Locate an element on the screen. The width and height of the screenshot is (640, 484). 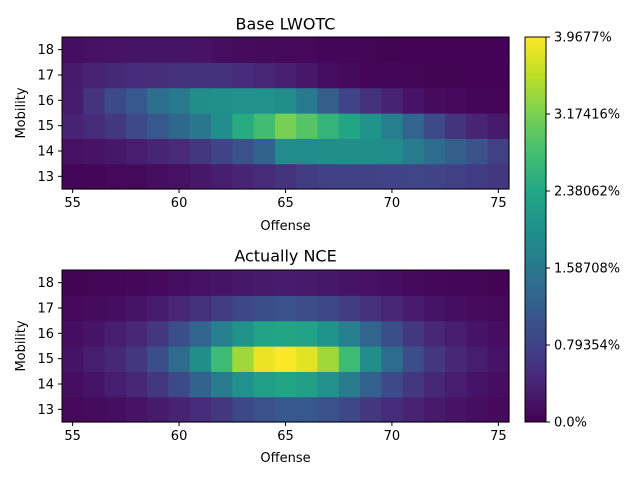
x-tick-label: 65 is located at coordinates (285, 436).